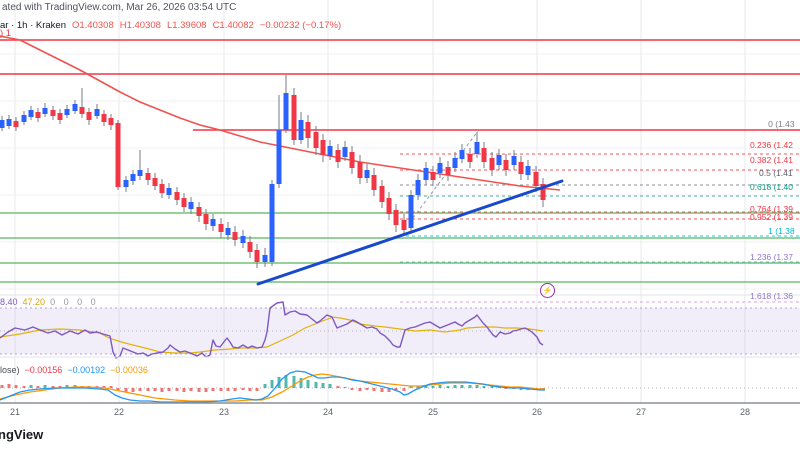  Describe the element at coordinates (33, 25) in the screenshot. I see `symbol-title: ar · 1h · Kraken` at that location.